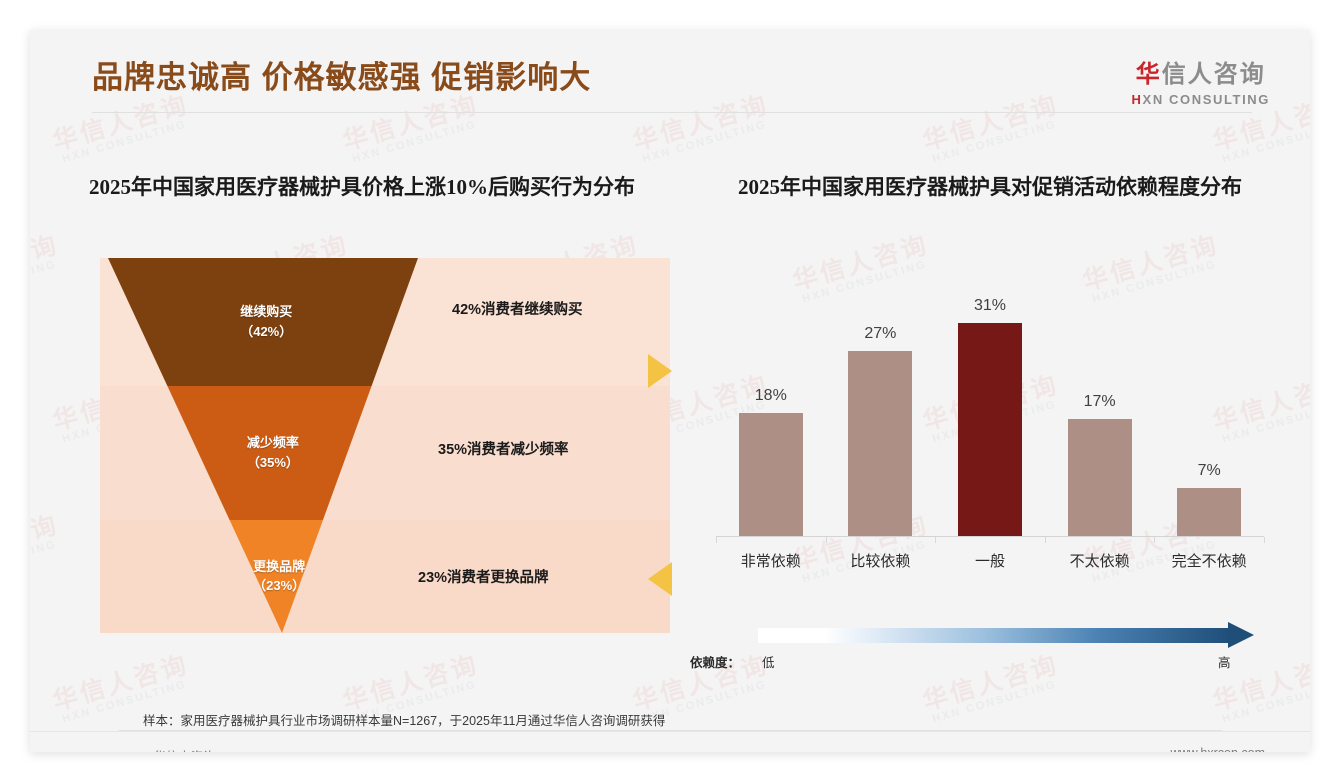 The height and width of the screenshot is (780, 1340). Describe the element at coordinates (1209, 470) in the screenshot. I see `bar-value-label: 7%` at that location.